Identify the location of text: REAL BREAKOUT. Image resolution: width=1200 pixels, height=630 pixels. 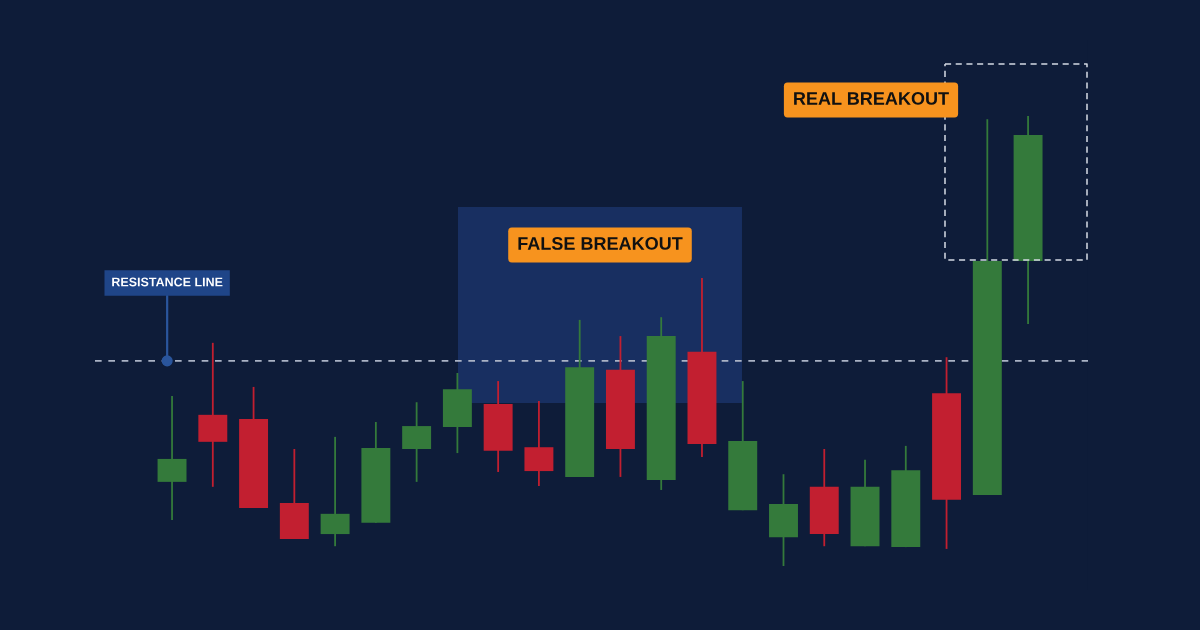
(871, 98).